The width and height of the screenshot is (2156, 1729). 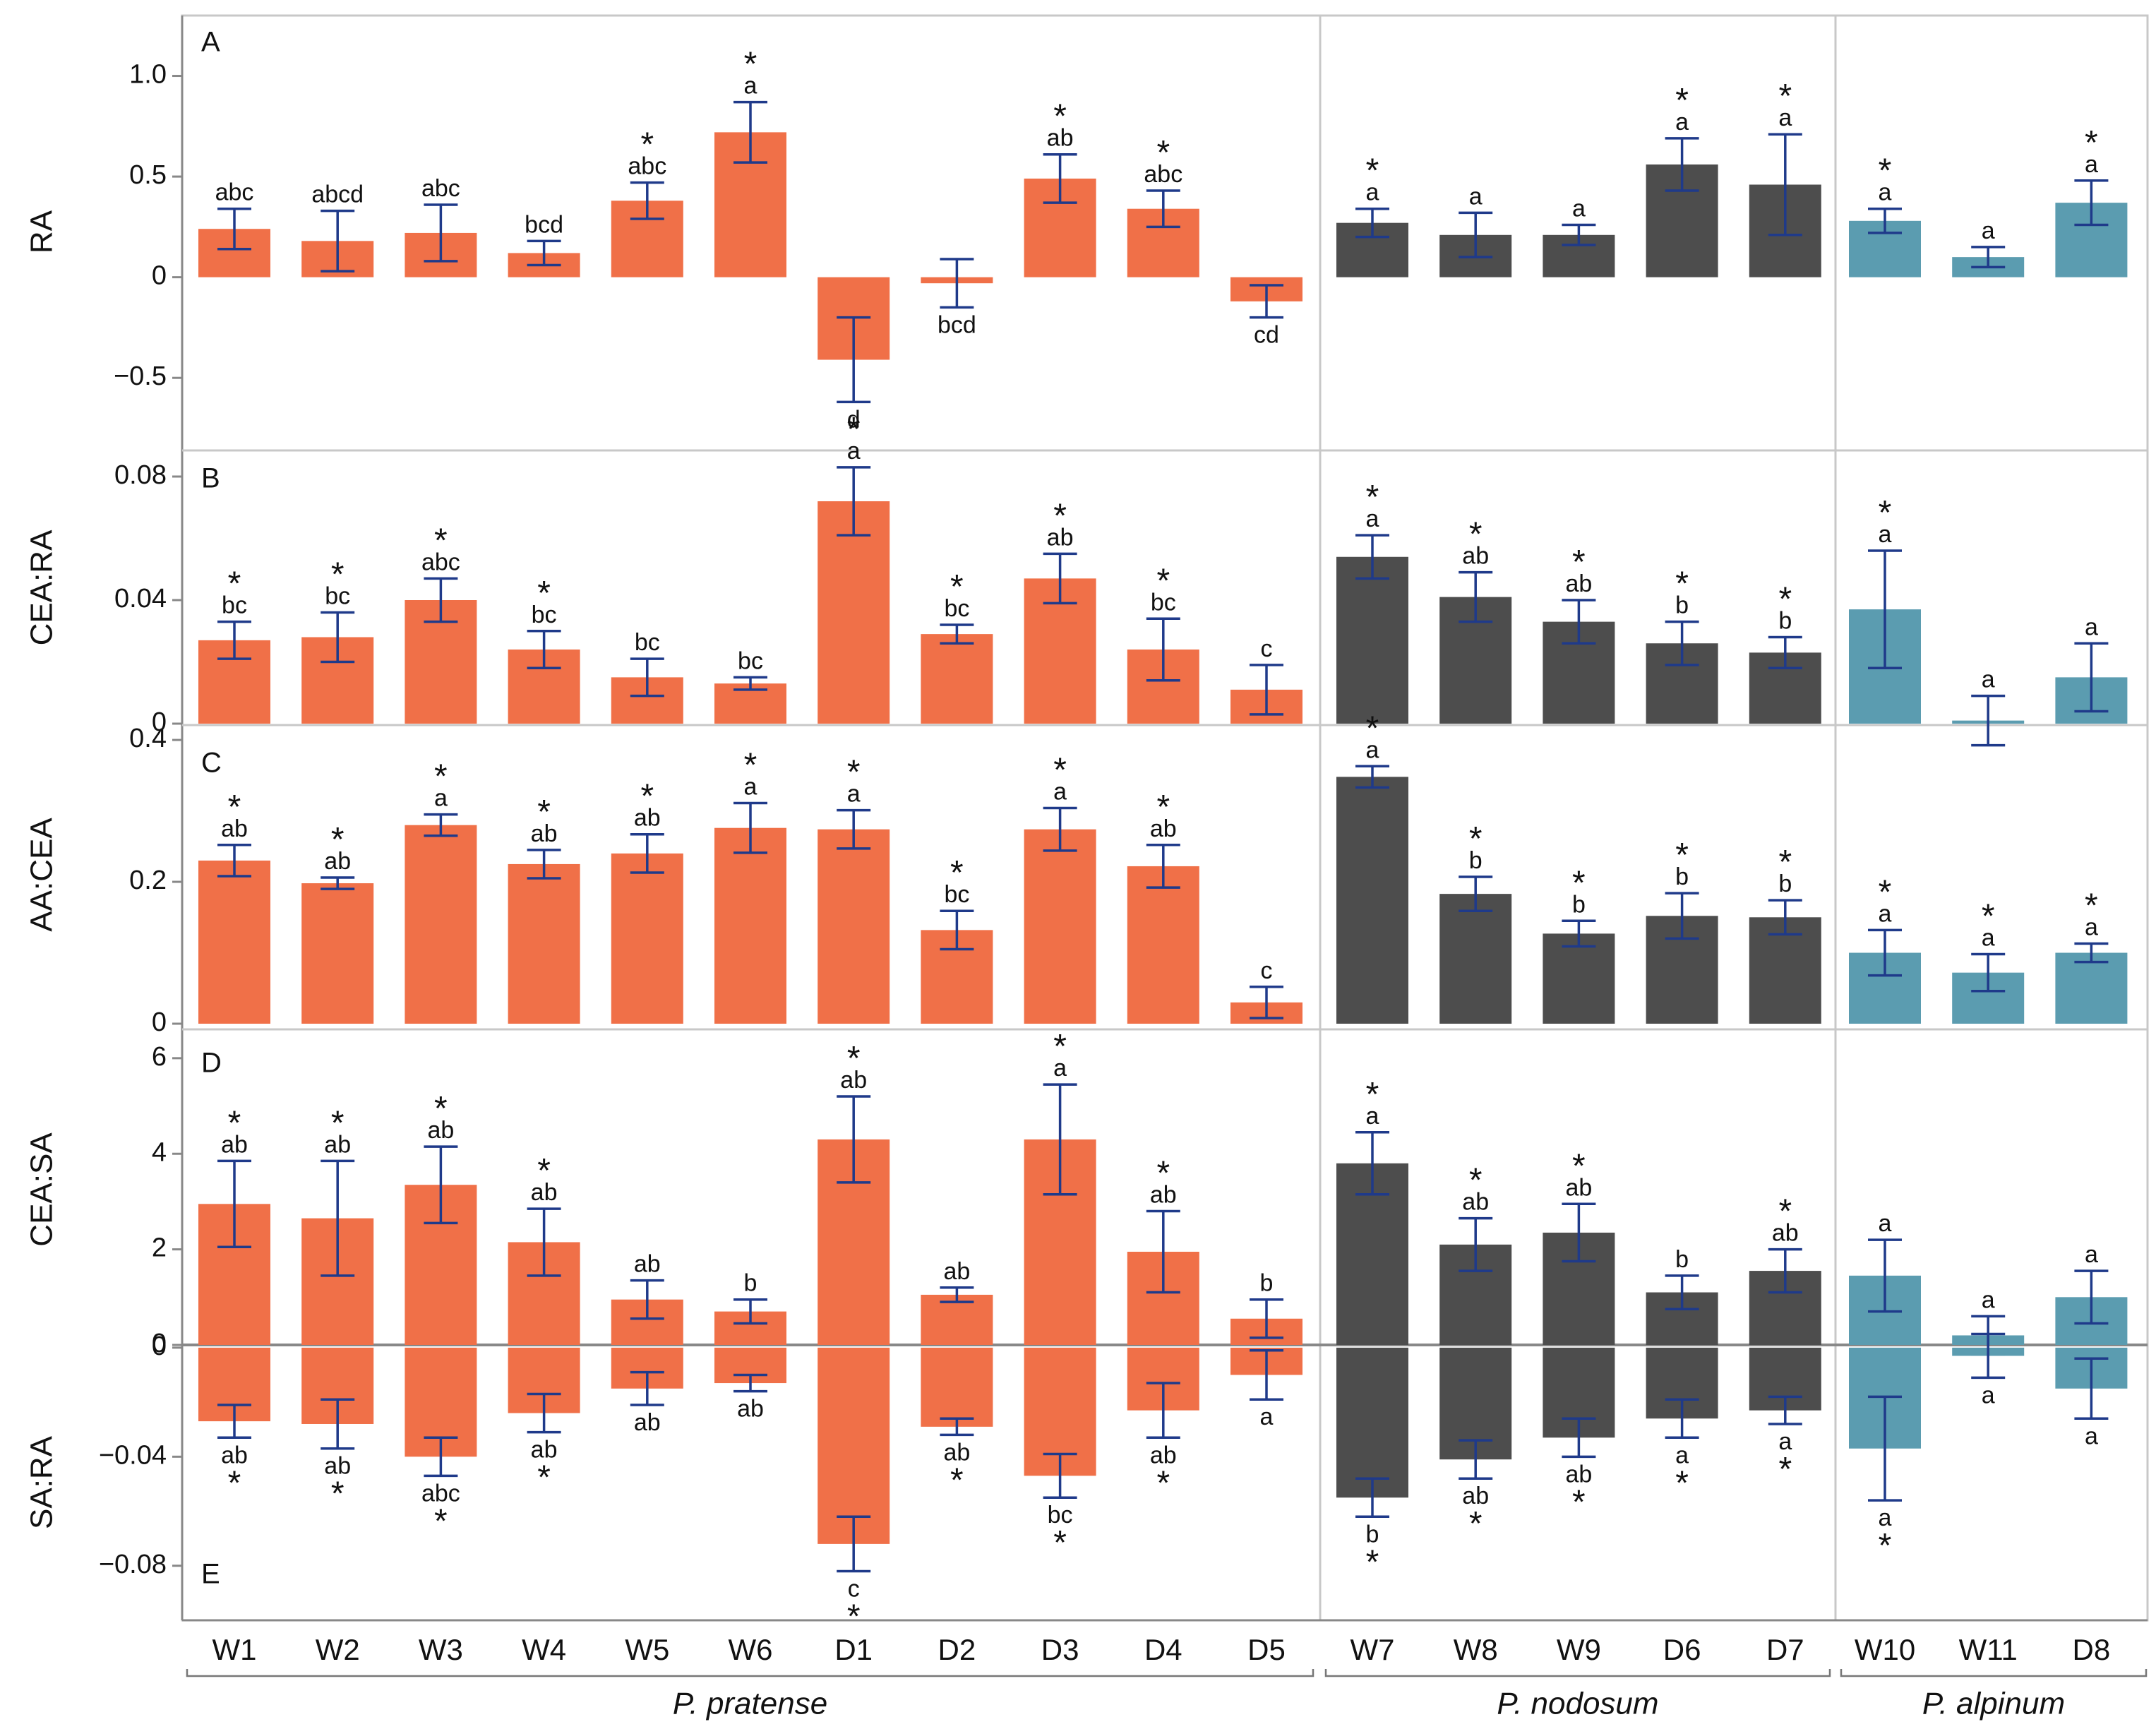 What do you see at coordinates (854, 1588) in the screenshot?
I see `sig-letter-E-D1: c` at bounding box center [854, 1588].